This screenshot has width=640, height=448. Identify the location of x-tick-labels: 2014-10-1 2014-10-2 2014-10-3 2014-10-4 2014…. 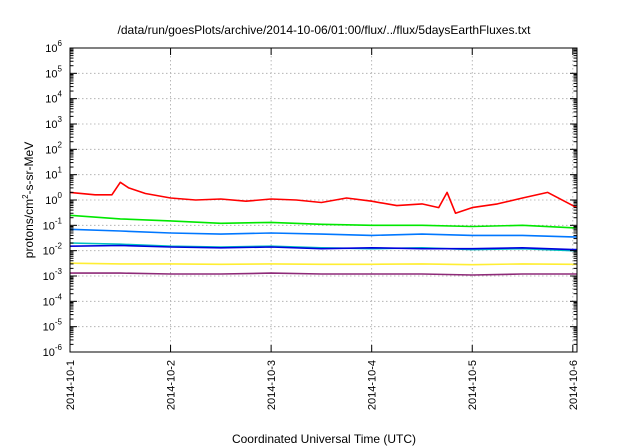
(322, 385).